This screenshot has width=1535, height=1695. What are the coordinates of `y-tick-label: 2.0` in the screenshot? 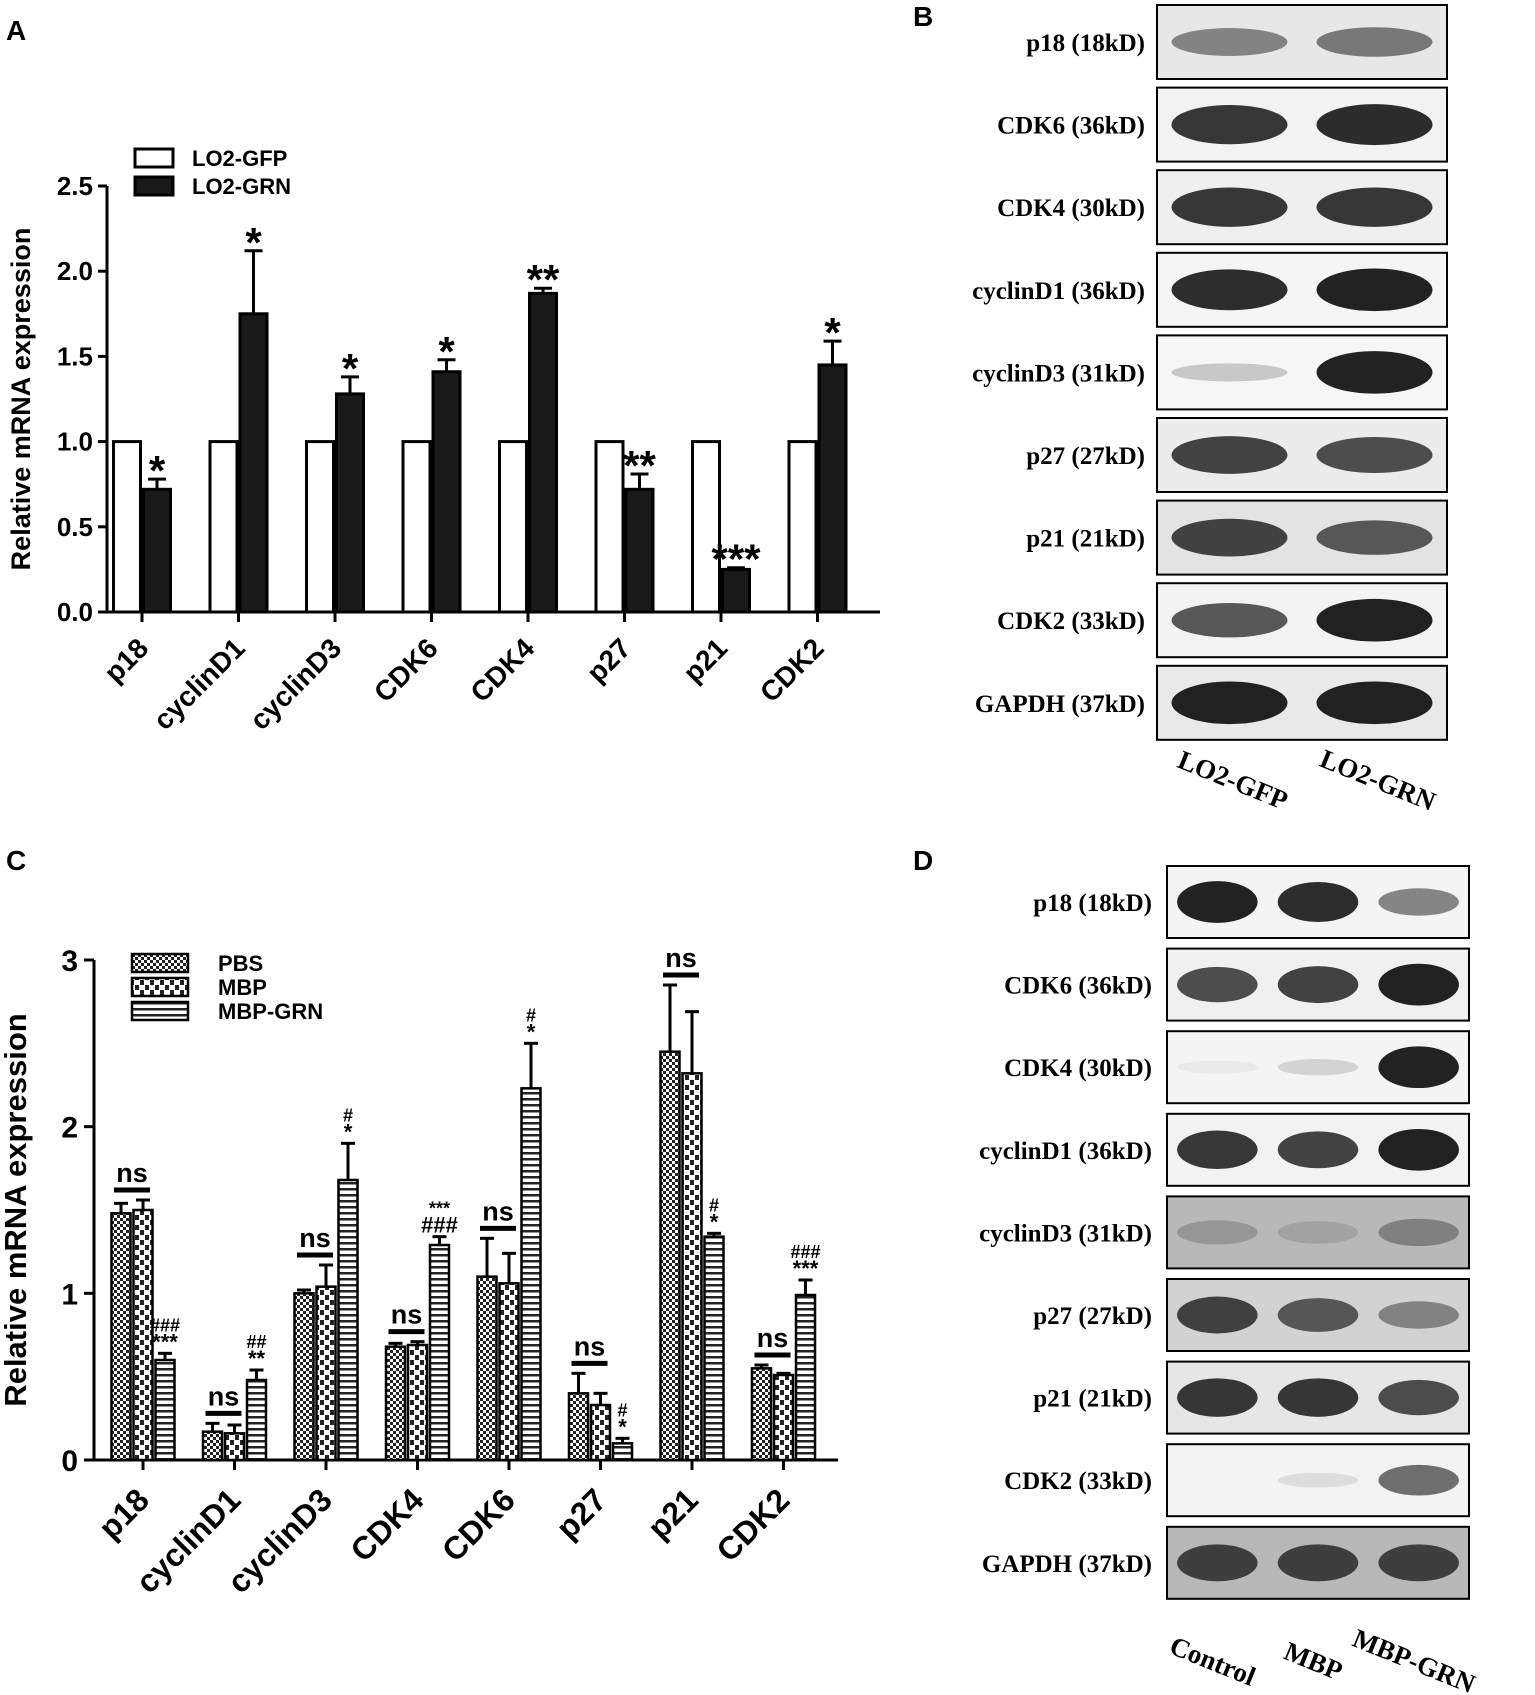 It's located at (75, 271).